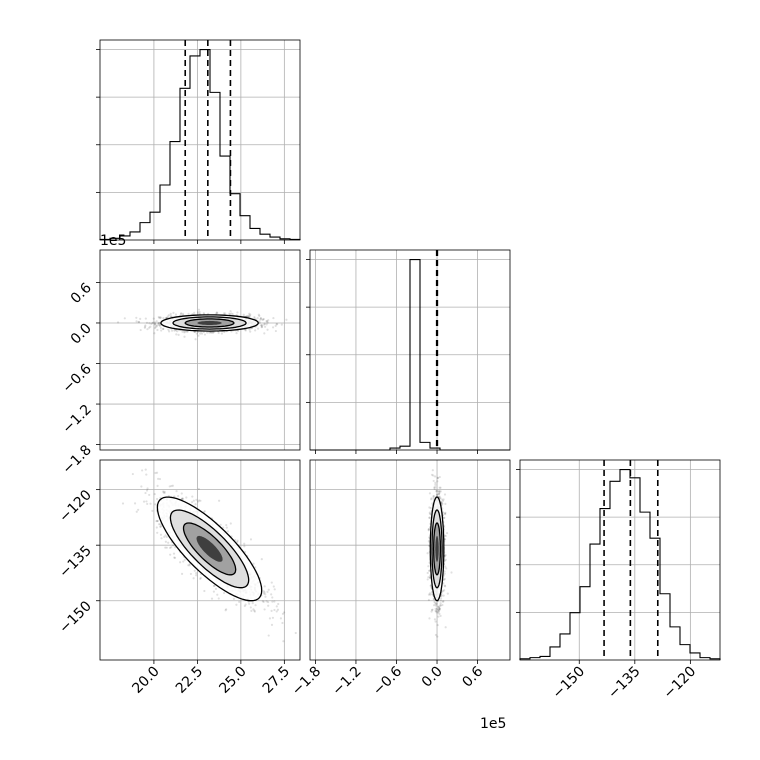 The image size is (760, 760). I want to click on x-tick-label-1: 0.6, so click(472, 676).